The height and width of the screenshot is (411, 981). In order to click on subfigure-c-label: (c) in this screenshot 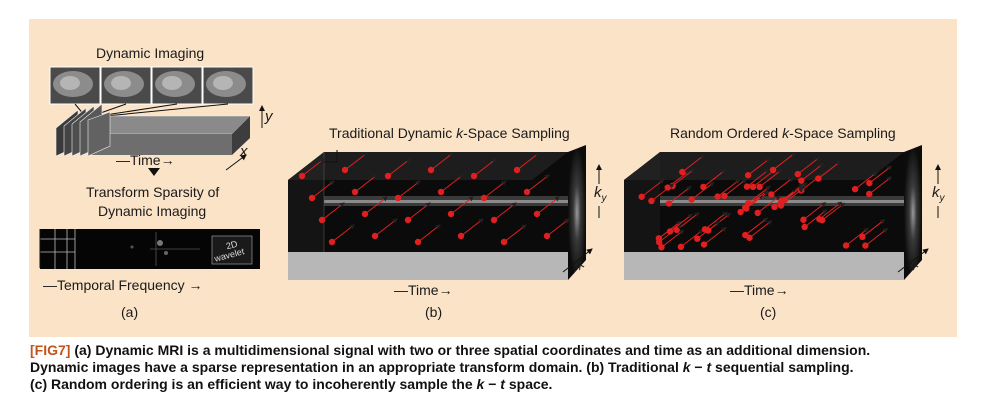, I will do `click(768, 312)`.